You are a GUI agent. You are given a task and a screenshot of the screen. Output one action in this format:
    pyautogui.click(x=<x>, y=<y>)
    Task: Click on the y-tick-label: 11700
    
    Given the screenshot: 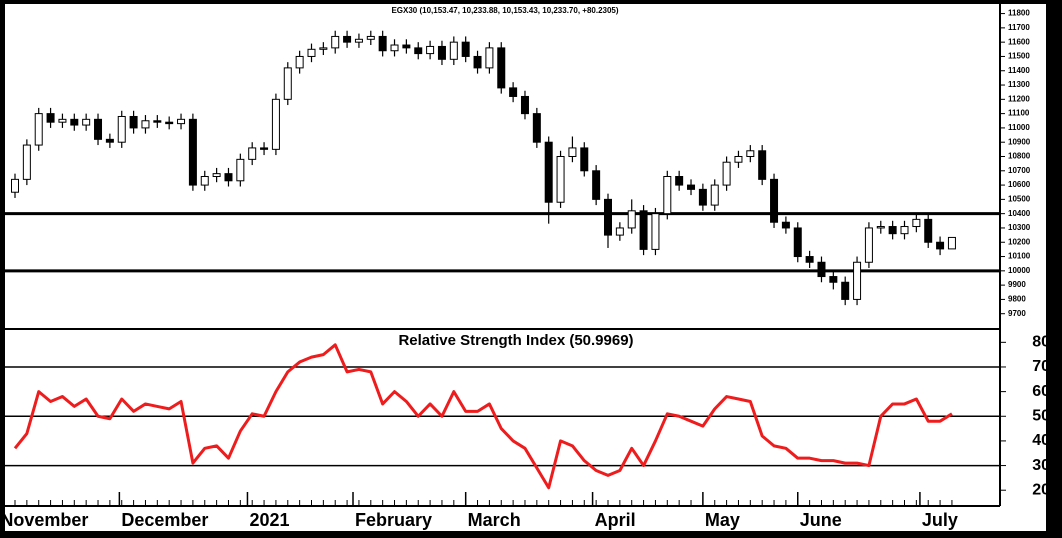 What is the action you would take?
    pyautogui.click(x=1019, y=27)
    